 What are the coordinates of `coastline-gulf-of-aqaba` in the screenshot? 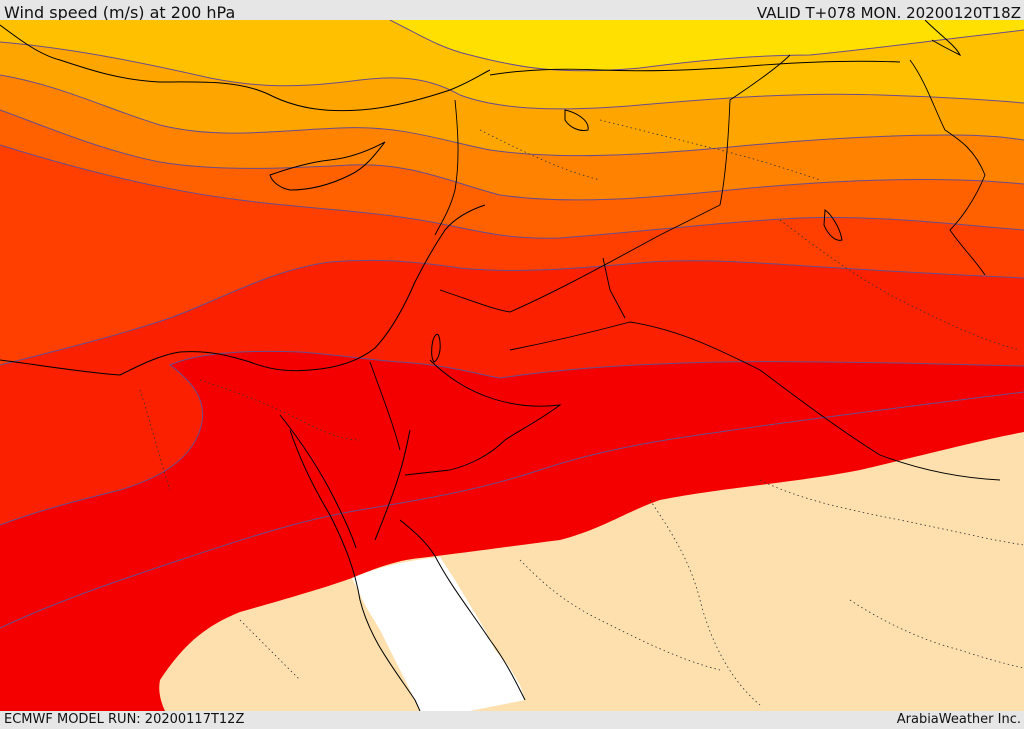 It's located at (392, 485).